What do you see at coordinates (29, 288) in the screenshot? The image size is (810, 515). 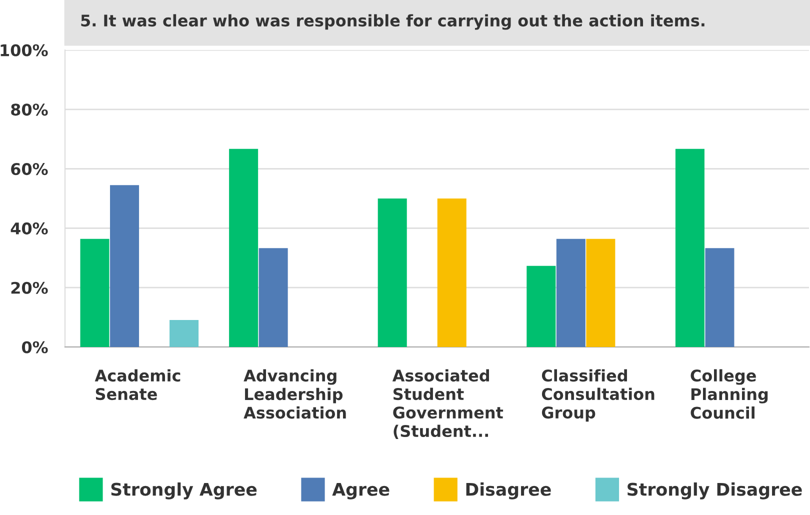 I see `y-tick-label: 20%` at bounding box center [29, 288].